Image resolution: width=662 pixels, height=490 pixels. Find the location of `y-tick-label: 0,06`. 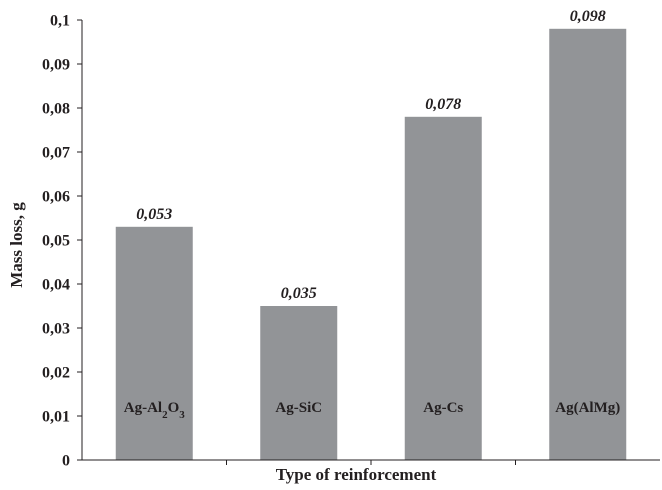

y-tick-label: 0,06 is located at coordinates (56, 197).